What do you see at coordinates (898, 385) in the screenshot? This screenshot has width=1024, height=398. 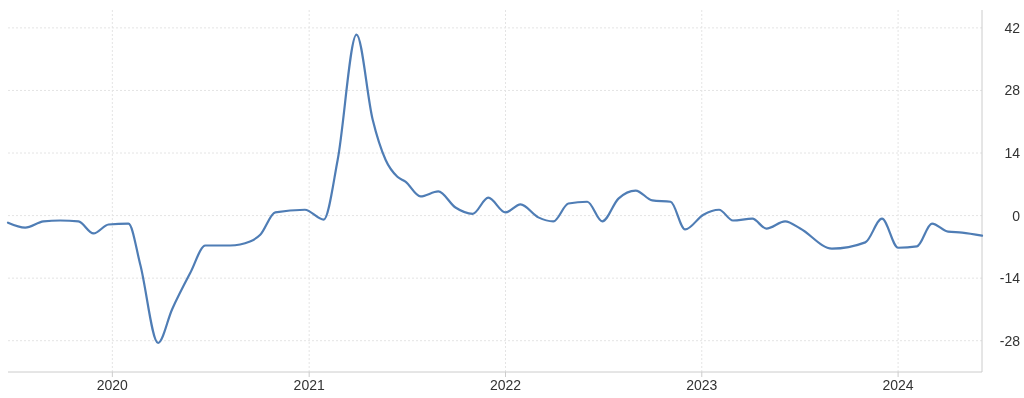 I see `x-tick-label: 2024` at bounding box center [898, 385].